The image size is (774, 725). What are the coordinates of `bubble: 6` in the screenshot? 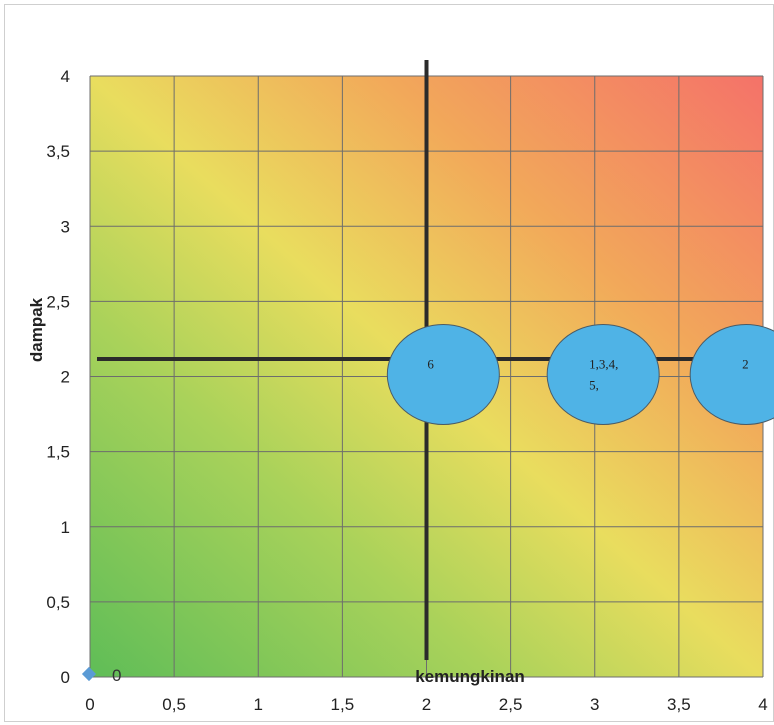 It's located at (443, 374).